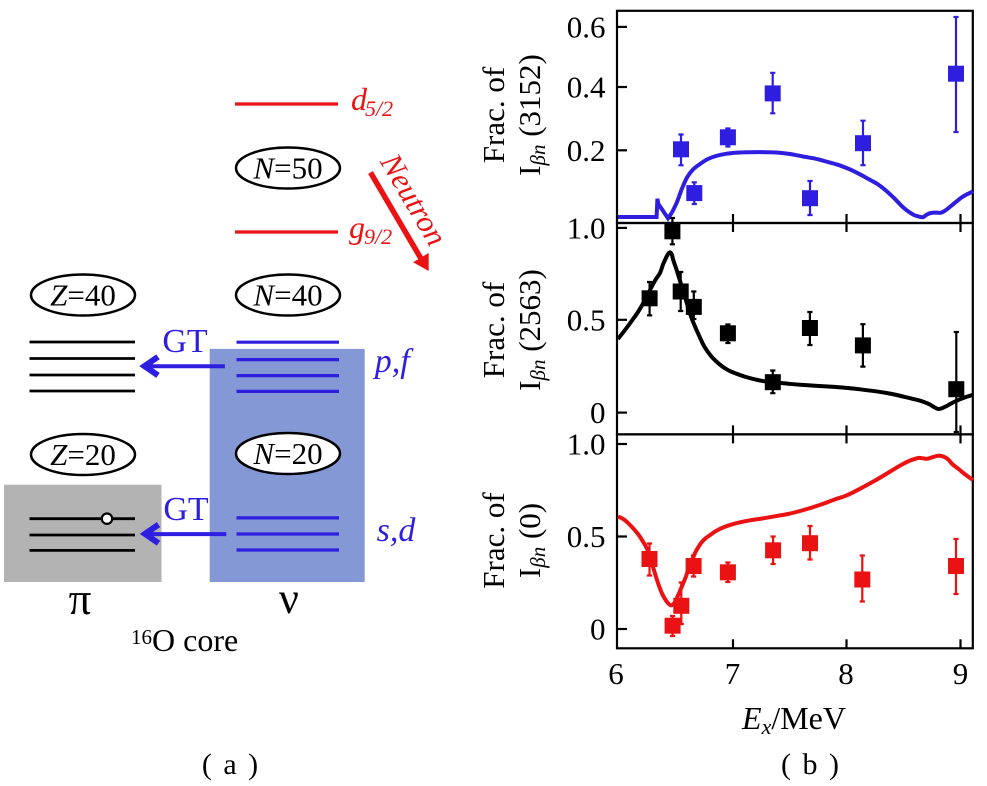 The image size is (987, 786). I want to click on svg-text: Z=20, so click(83, 454).